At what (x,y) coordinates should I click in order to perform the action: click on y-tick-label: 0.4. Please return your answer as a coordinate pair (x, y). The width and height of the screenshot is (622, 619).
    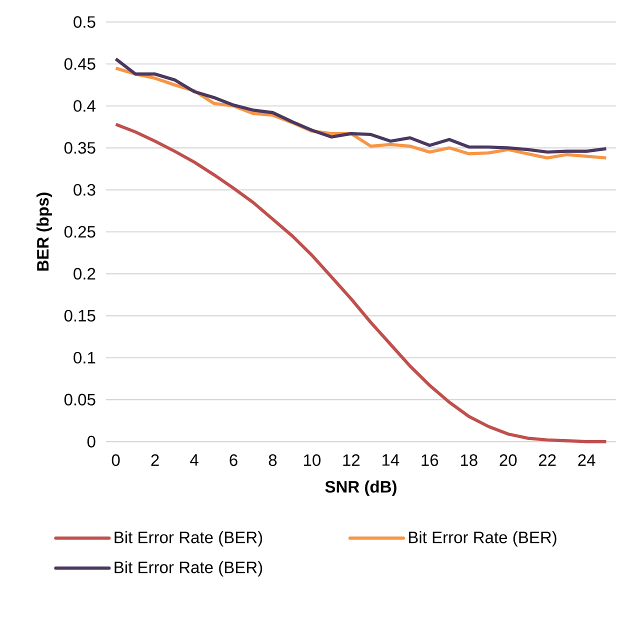
    Looking at the image, I should click on (85, 106).